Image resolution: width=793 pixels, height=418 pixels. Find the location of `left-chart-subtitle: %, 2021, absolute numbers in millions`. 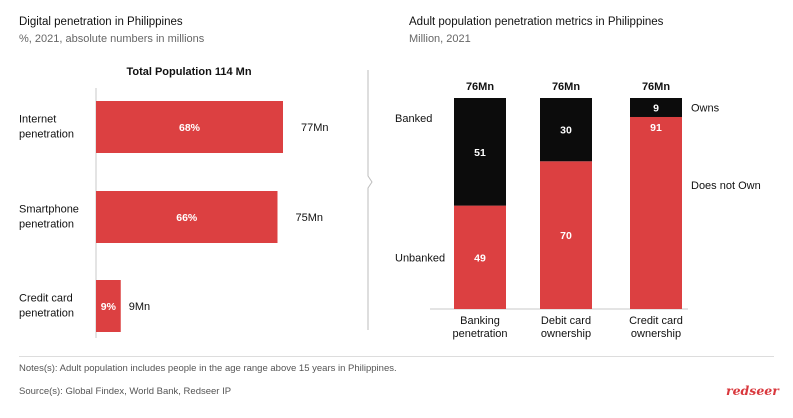

left-chart-subtitle: %, 2021, absolute numbers in millions is located at coordinates (112, 39).